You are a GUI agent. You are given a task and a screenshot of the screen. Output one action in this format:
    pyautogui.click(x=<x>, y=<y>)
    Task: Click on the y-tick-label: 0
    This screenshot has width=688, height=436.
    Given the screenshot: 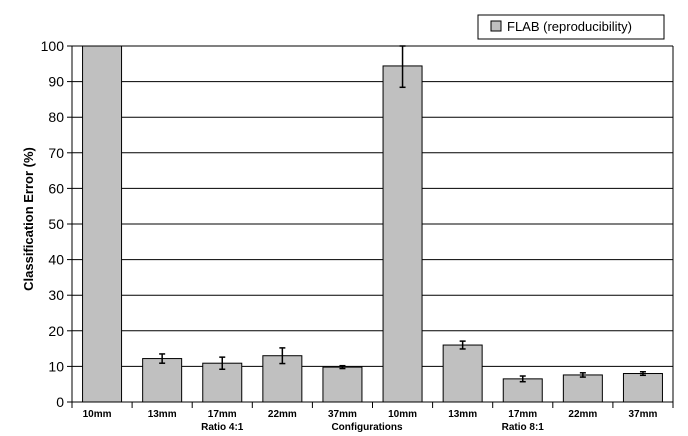 What is the action you would take?
    pyautogui.click(x=60, y=402)
    